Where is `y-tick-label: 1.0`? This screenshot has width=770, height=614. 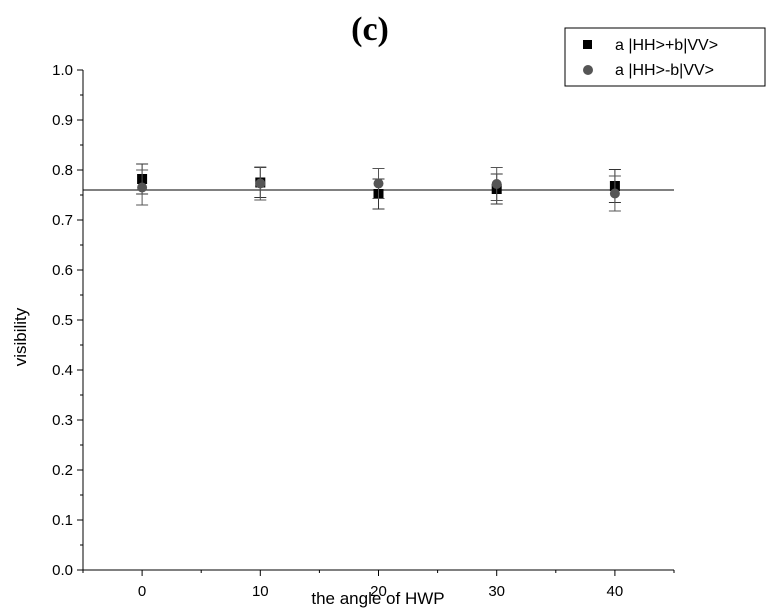 y-tick-label: 1.0 is located at coordinates (62, 70).